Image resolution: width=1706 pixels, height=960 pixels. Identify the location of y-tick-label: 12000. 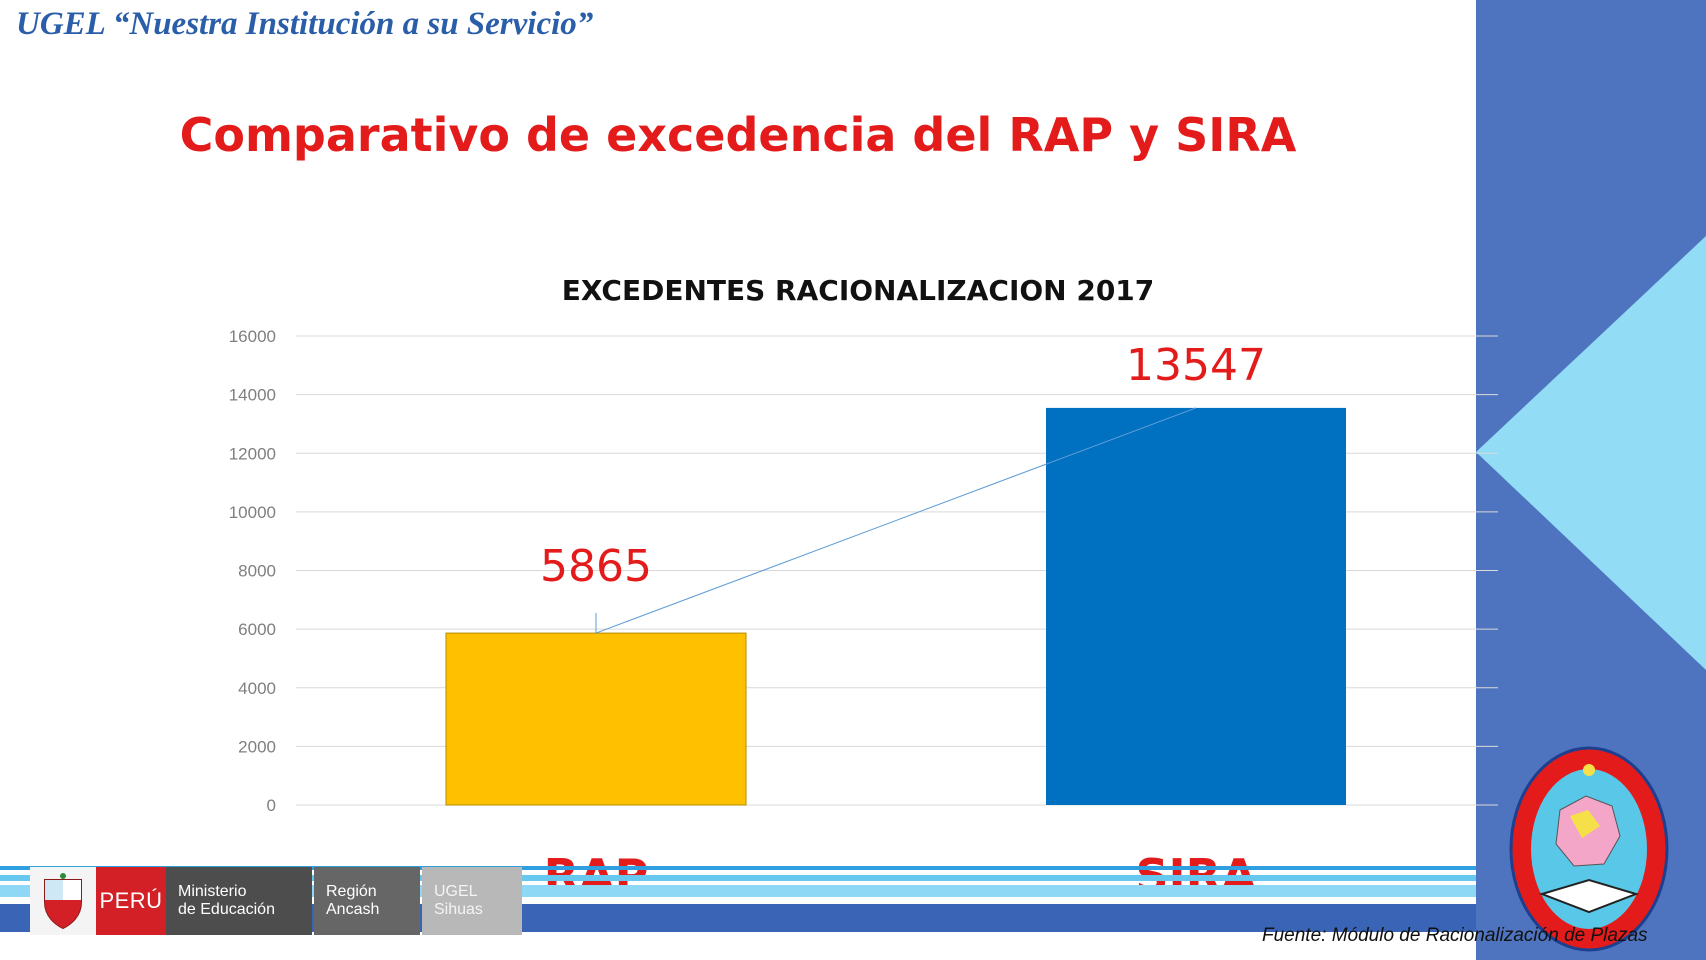
(252, 453).